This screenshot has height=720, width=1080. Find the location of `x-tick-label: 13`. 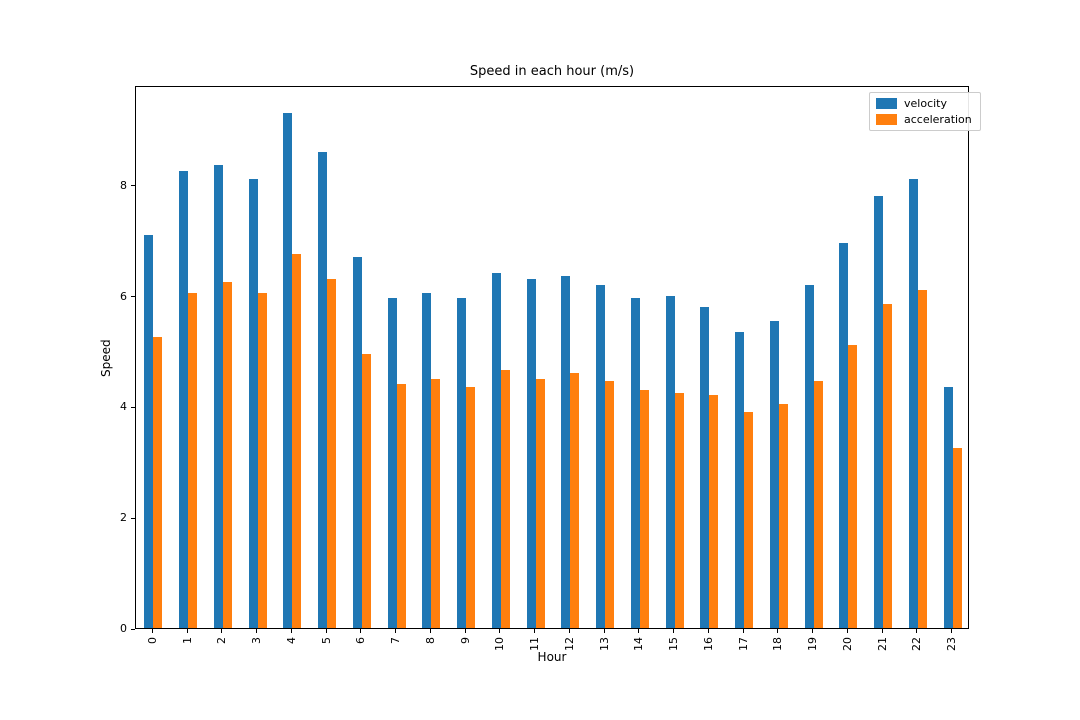

x-tick-label: 13 is located at coordinates (604, 644).